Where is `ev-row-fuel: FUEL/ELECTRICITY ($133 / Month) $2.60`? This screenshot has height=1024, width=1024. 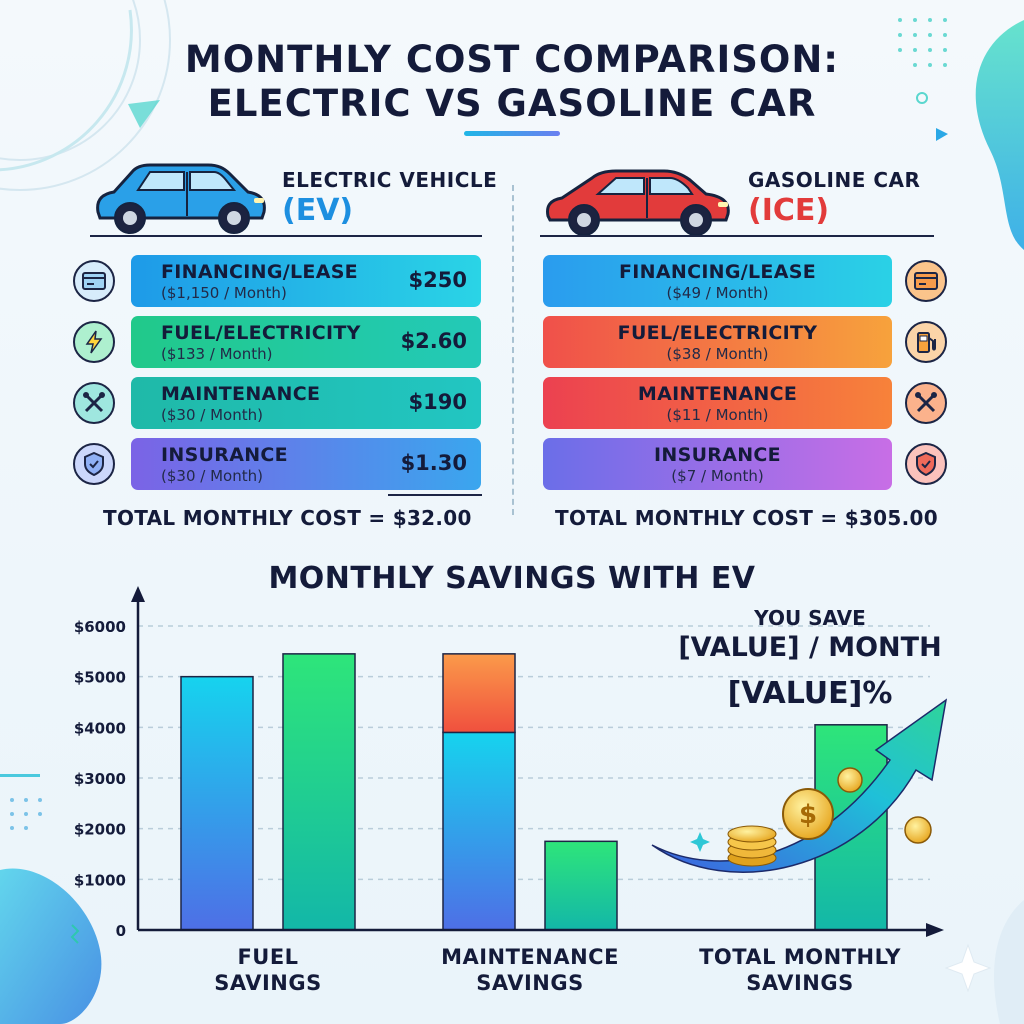
ev-row-fuel: FUEL/ELECTRICITY ($133 / Month) $2.60 is located at coordinates (306, 342).